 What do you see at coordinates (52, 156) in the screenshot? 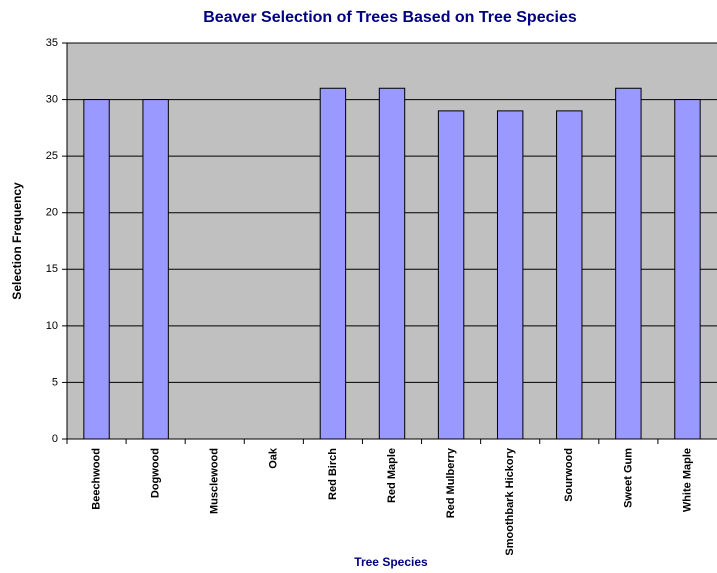
I see `y-tick-label: 25` at bounding box center [52, 156].